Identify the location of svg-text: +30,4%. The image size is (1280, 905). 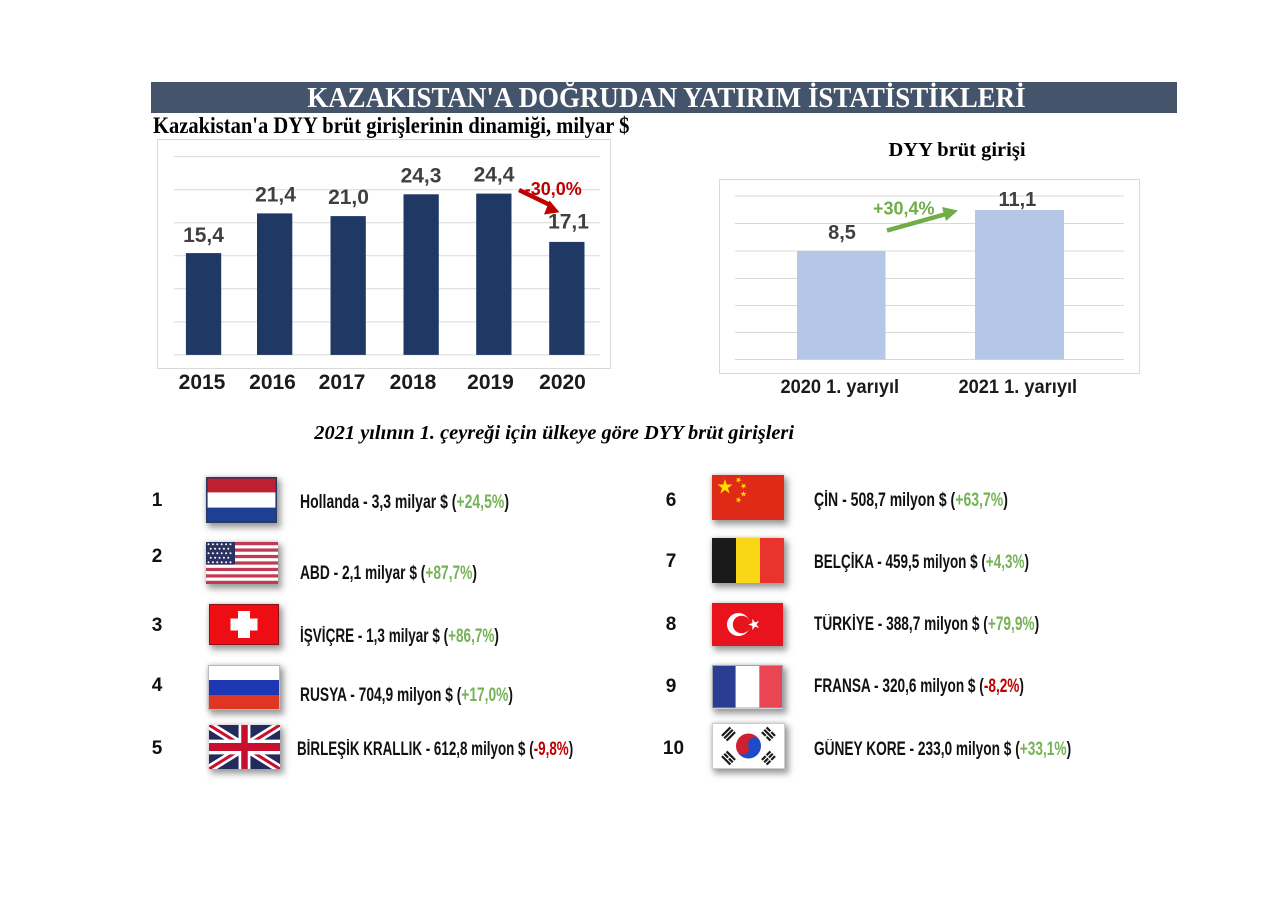
(904, 208).